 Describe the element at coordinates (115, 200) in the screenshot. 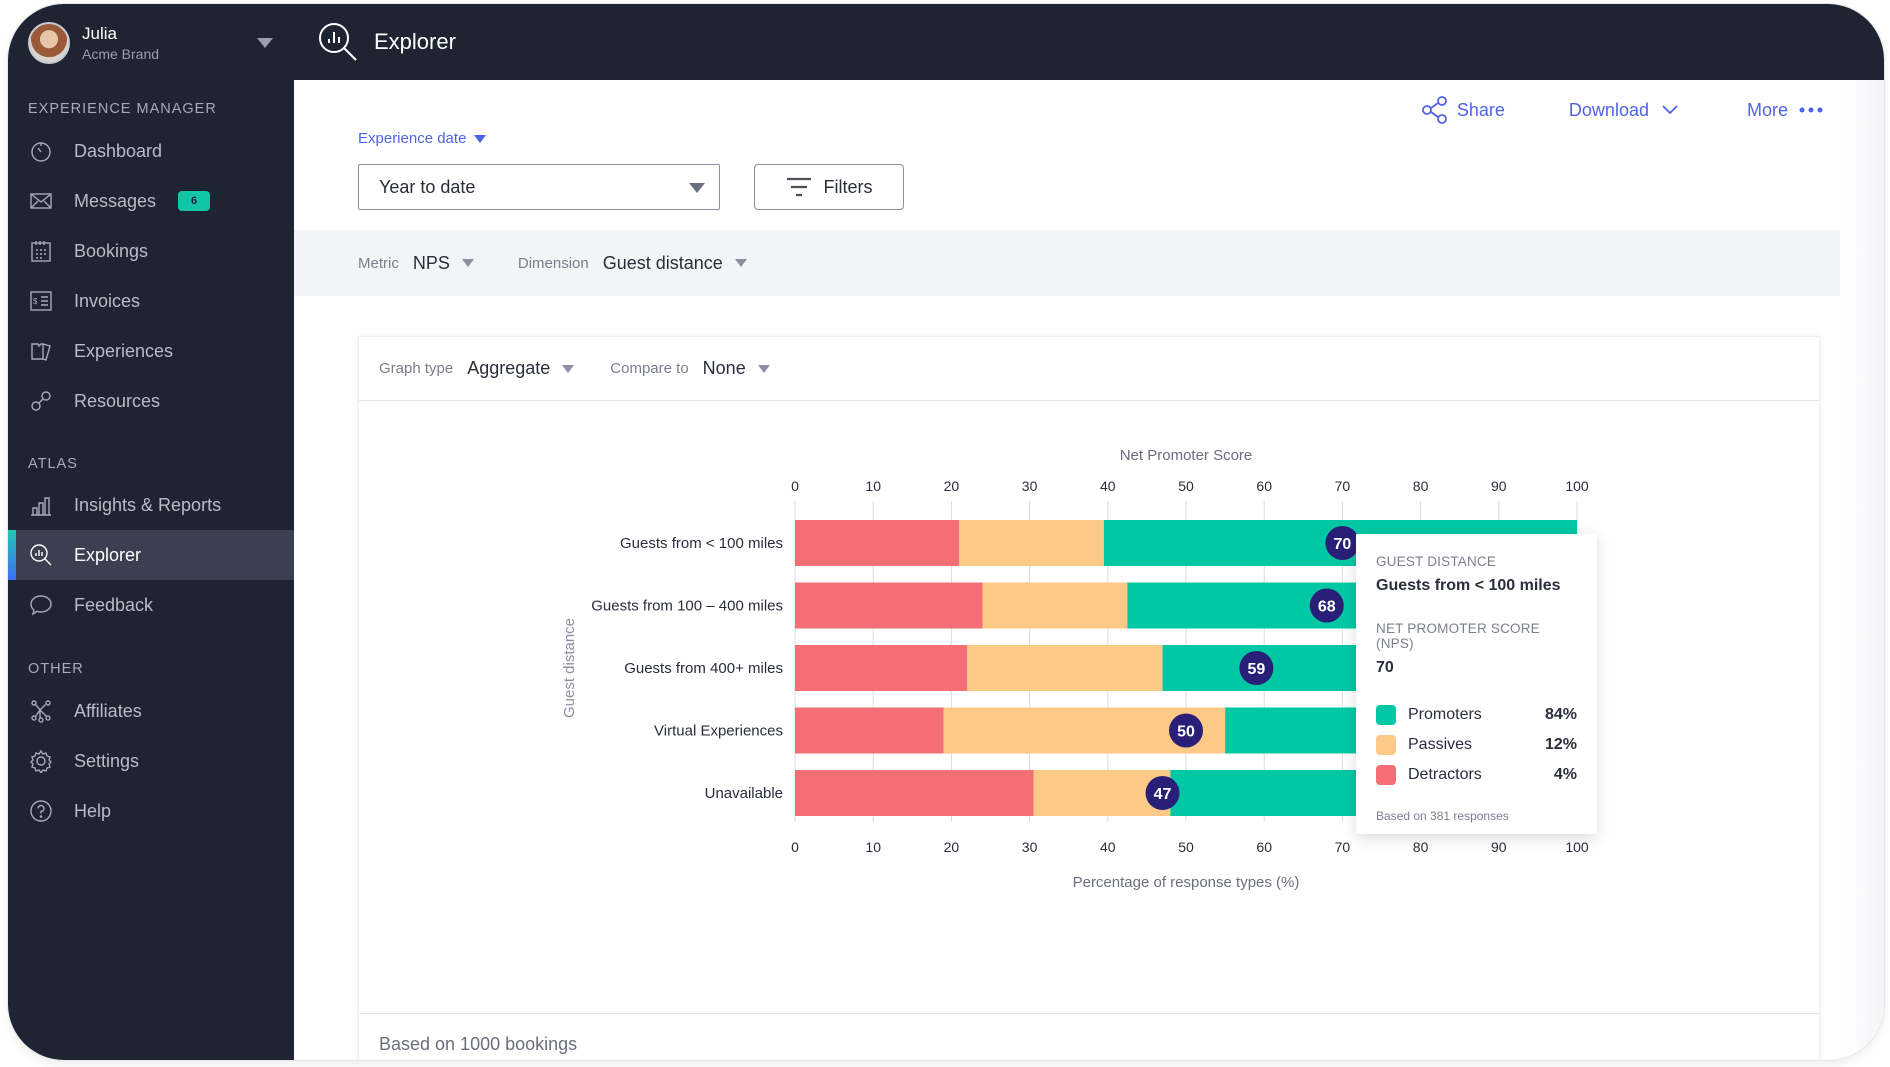

I see `sidebar-item-label: Messages` at that location.